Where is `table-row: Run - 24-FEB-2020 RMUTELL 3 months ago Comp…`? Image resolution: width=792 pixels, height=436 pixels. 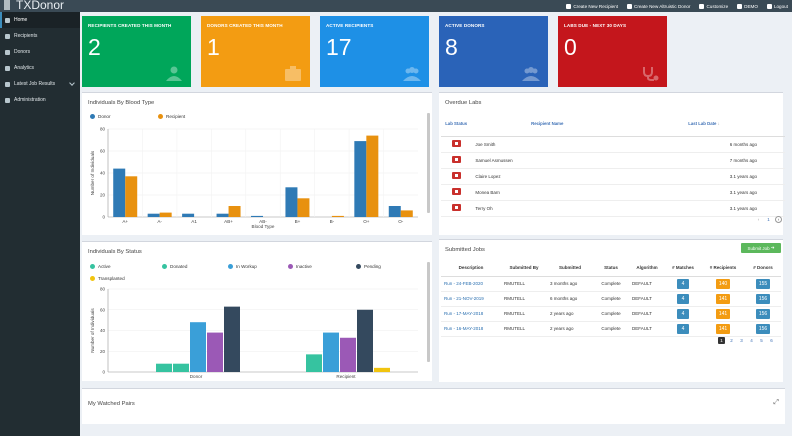
table-row: Run - 24-FEB-2020 RMUTELL 3 months ago Comp… is located at coordinates (611, 284).